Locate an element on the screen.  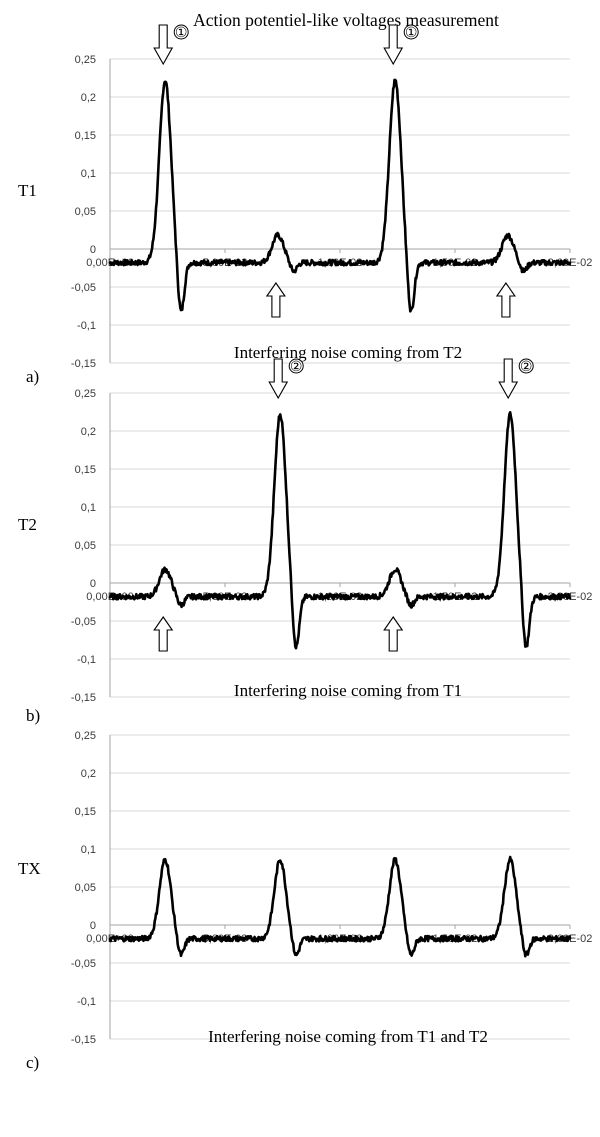
noise-annotation: Interfering noise coming from T1 is located at coordinates (348, 690).